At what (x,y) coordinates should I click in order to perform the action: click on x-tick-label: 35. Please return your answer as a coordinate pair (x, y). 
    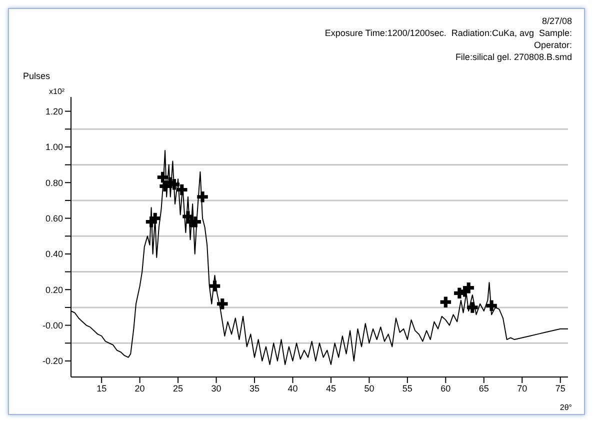
    Looking at the image, I should click on (255, 388).